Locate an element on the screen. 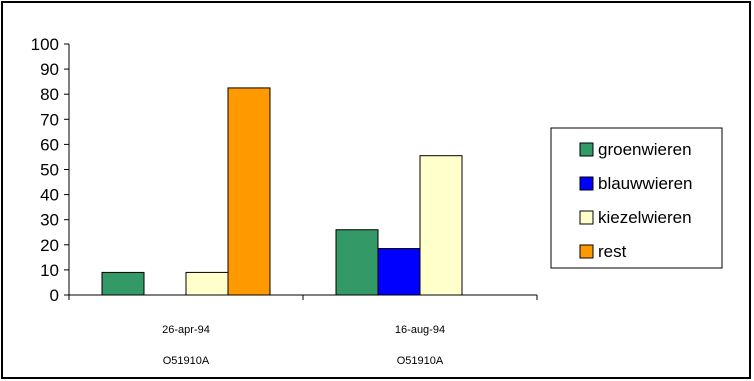  y-tick-label: 0 is located at coordinates (54, 295).